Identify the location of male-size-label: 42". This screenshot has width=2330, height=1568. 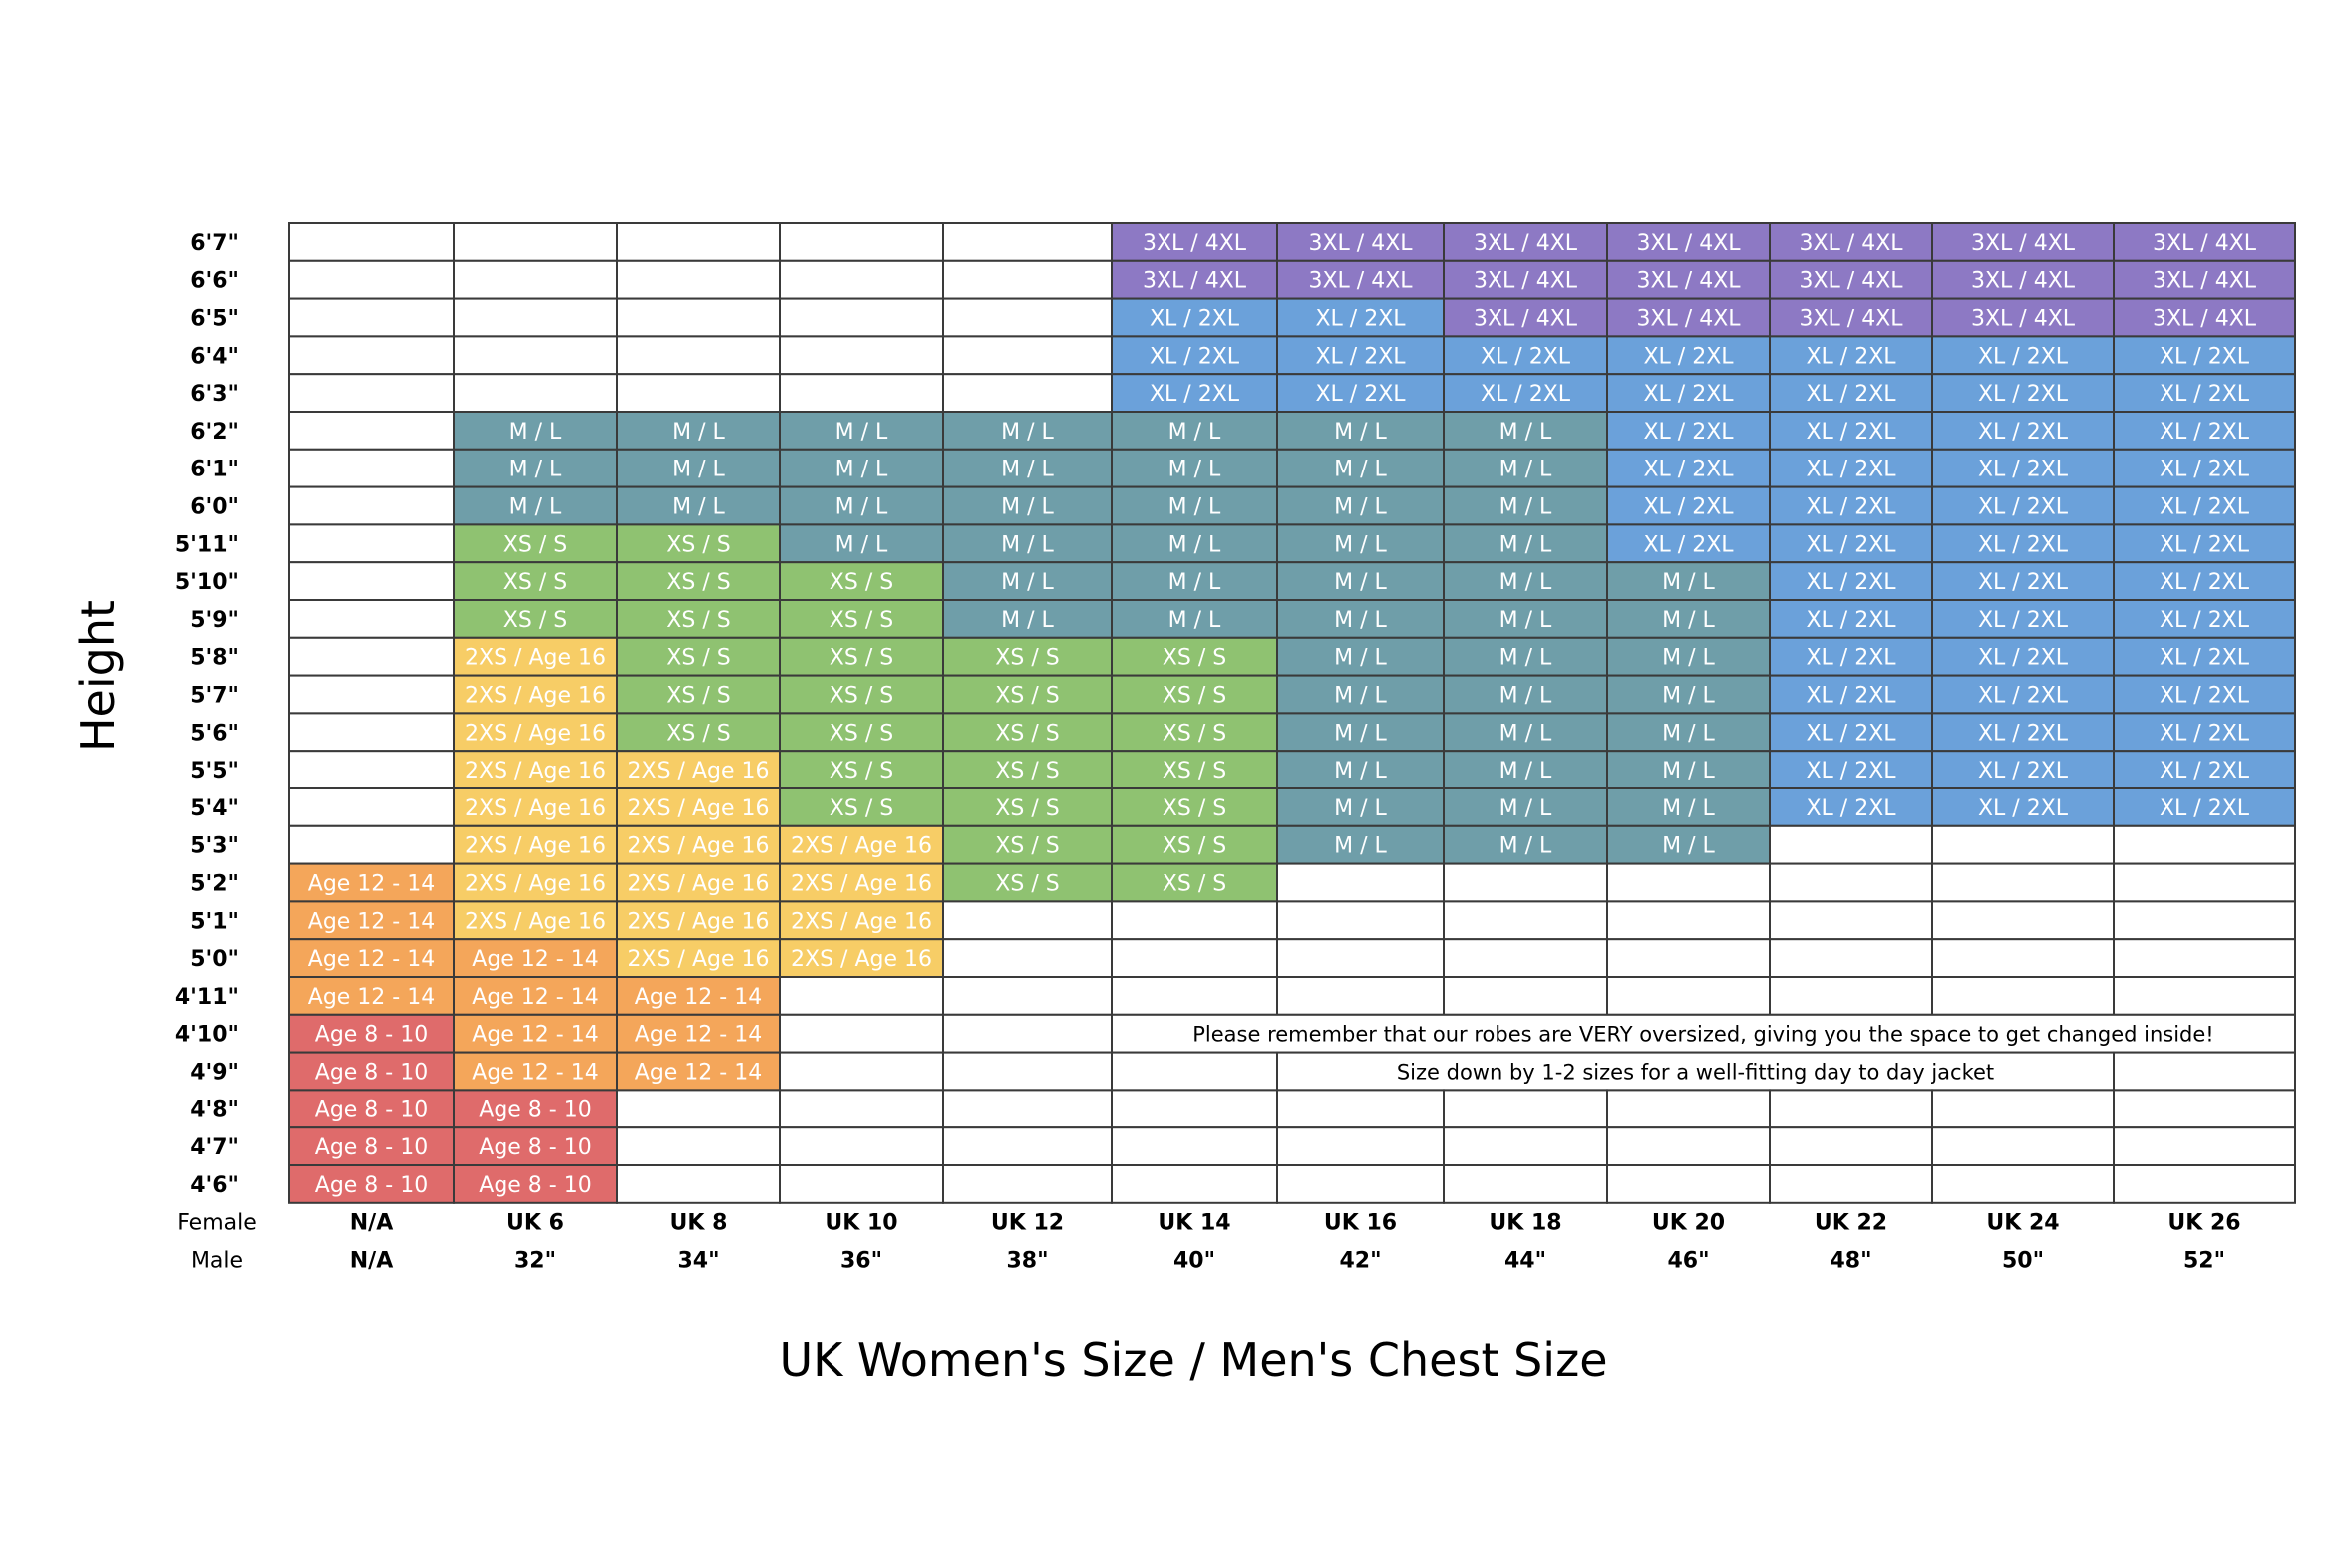
(1360, 1261).